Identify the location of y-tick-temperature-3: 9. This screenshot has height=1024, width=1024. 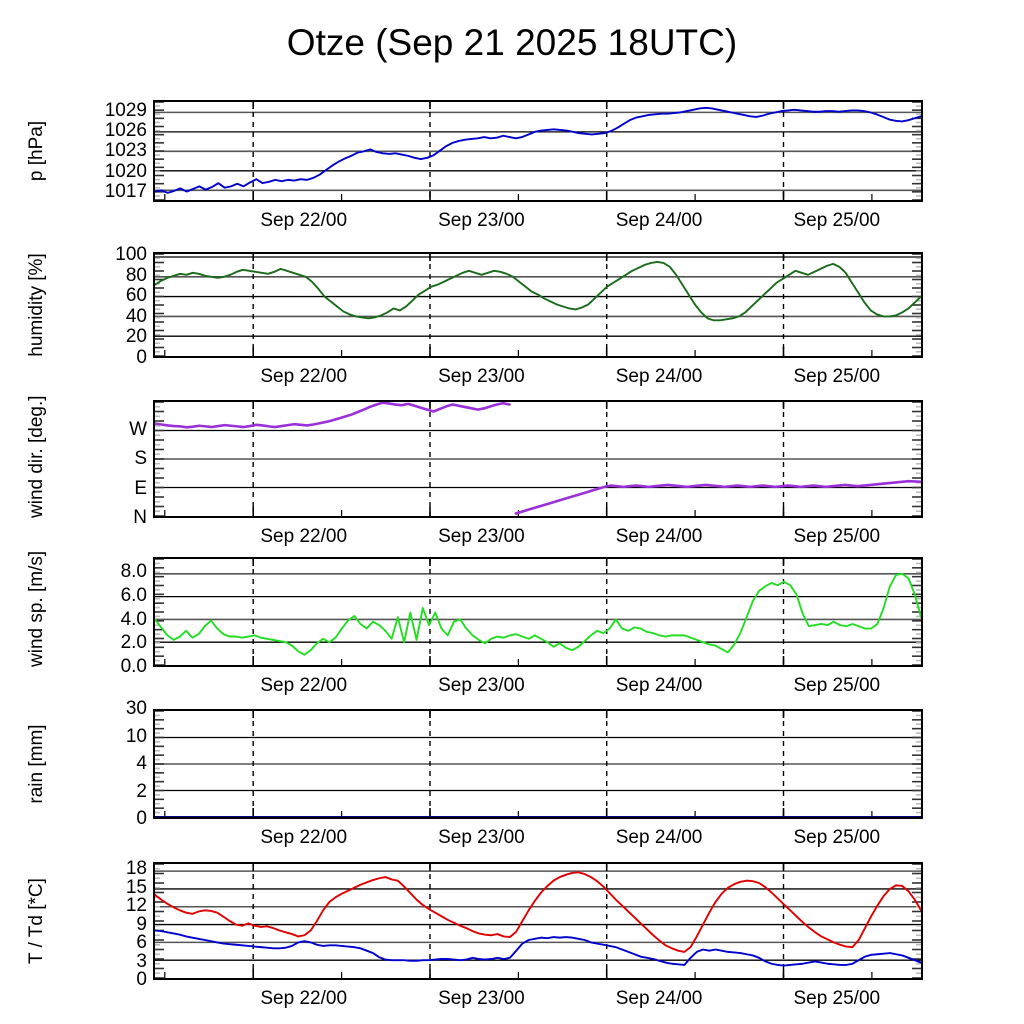
(141, 924).